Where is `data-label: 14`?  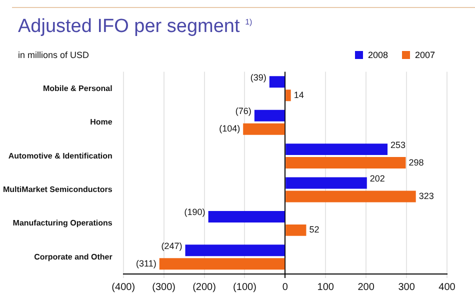
data-label: 14 is located at coordinates (299, 95).